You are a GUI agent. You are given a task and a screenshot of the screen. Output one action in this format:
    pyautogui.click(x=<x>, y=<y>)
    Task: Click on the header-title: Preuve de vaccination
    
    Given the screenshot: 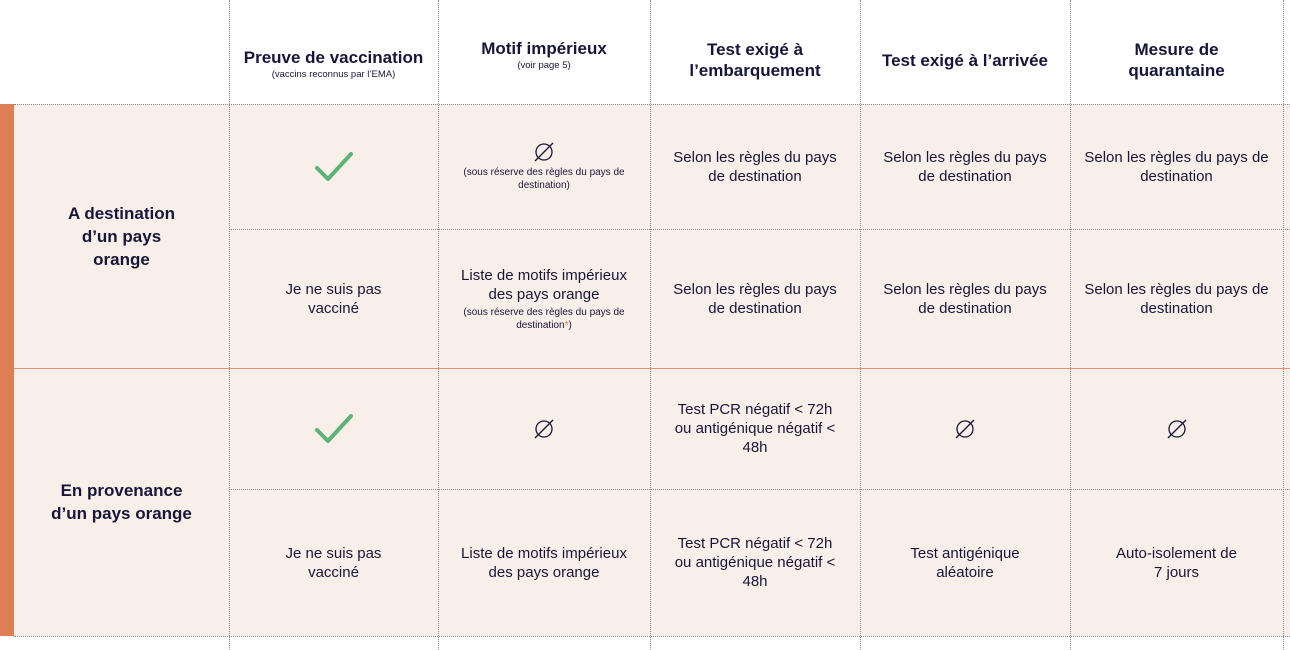 What is the action you would take?
    pyautogui.click(x=333, y=57)
    